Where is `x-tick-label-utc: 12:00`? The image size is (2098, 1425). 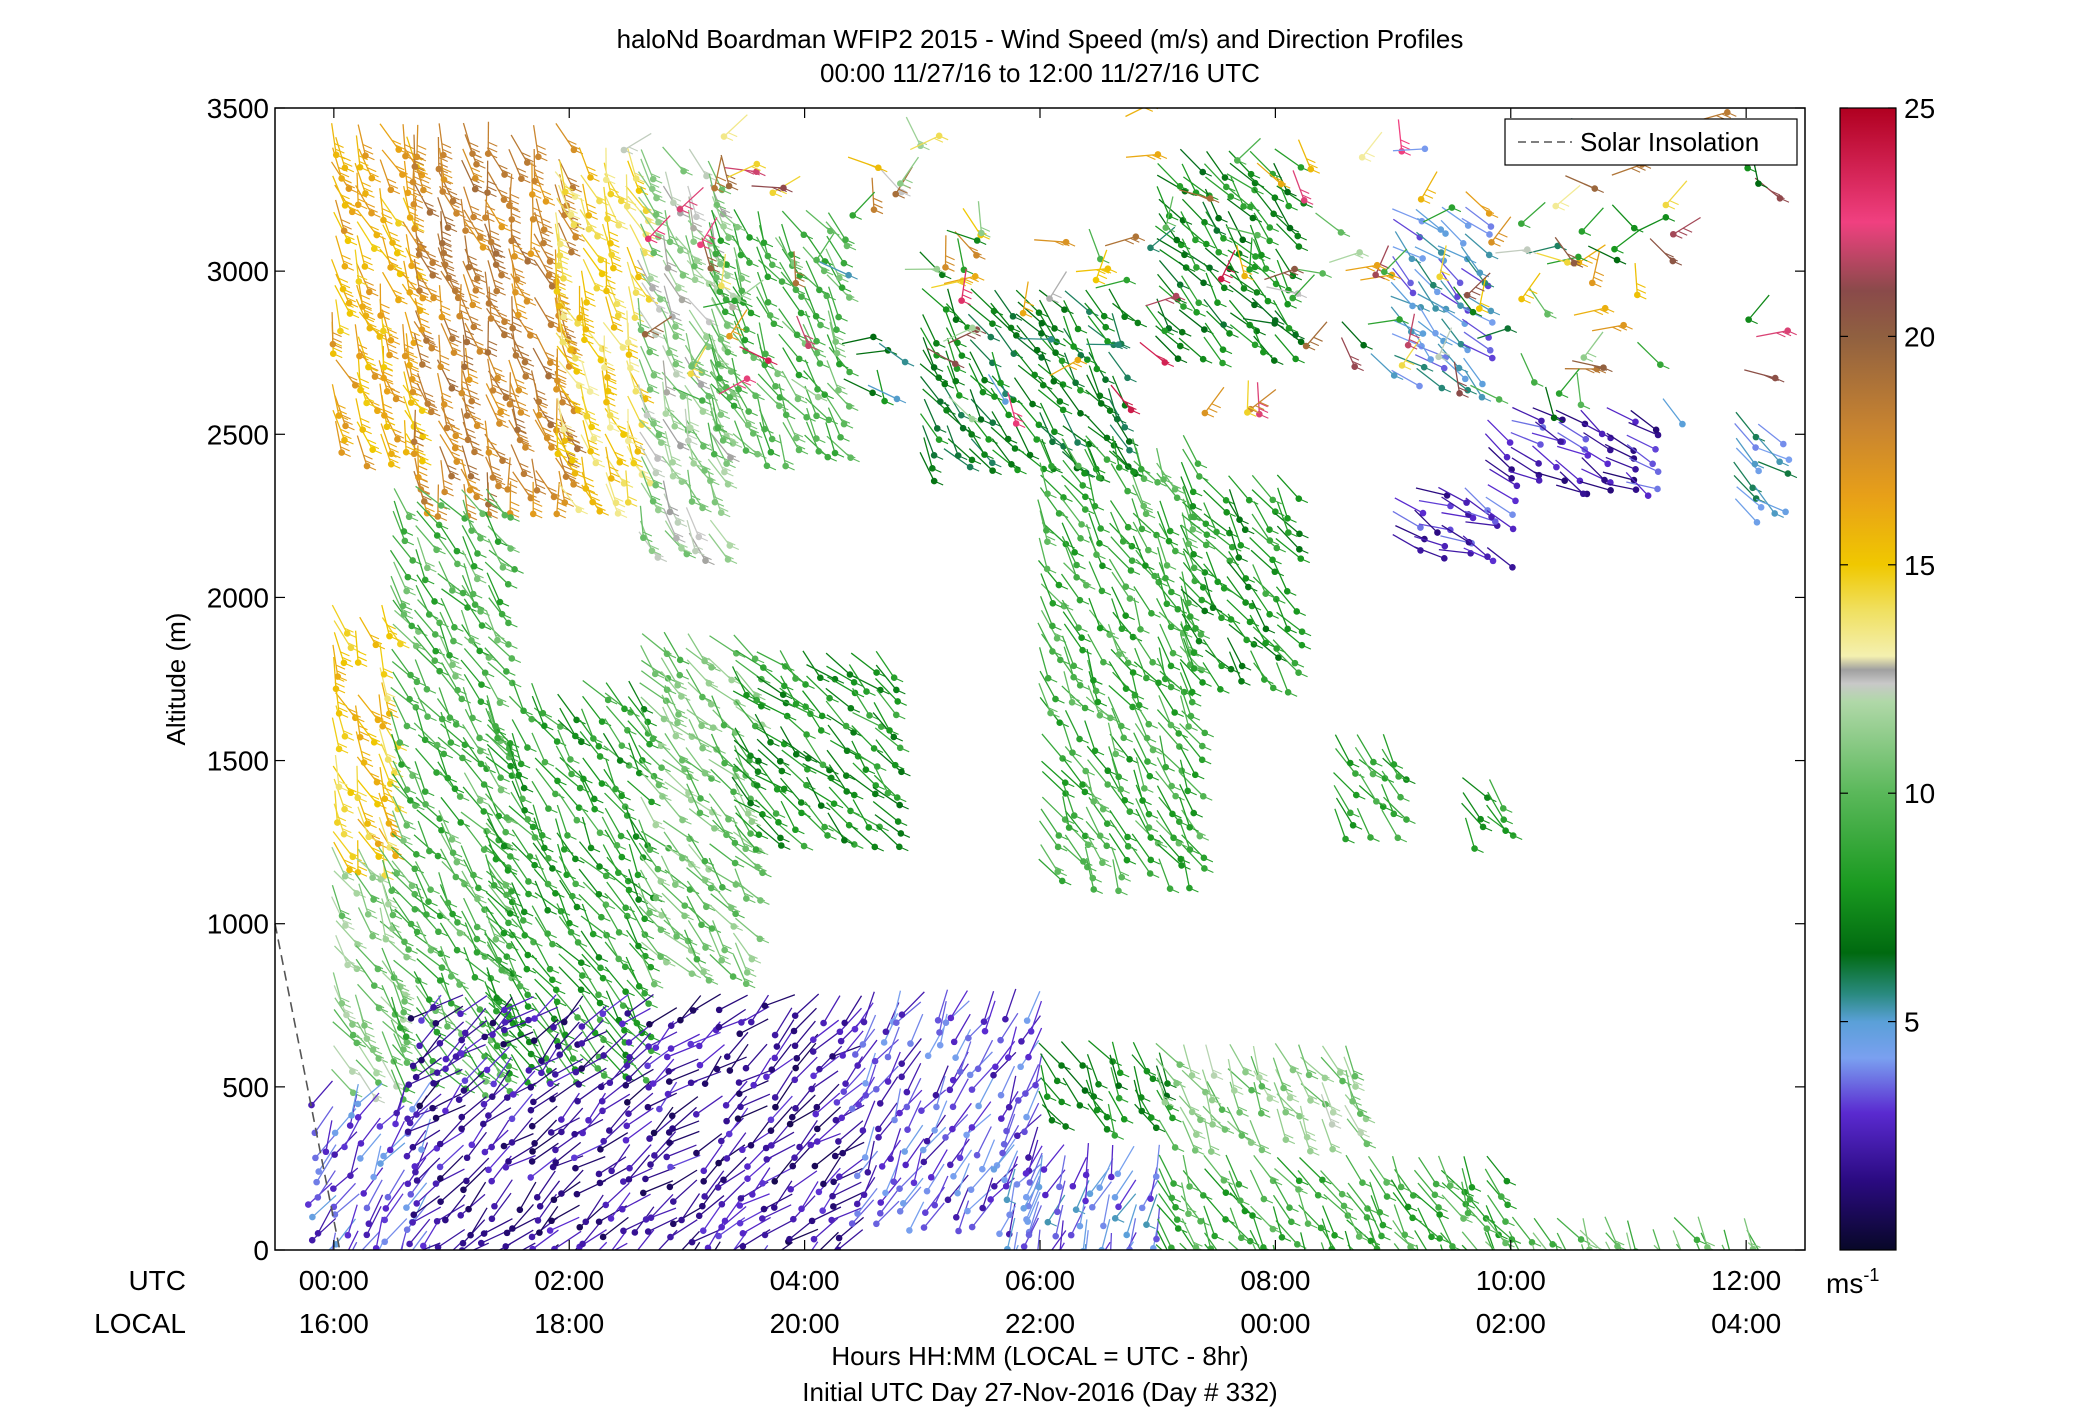 x-tick-label-utc: 12:00 is located at coordinates (1746, 1280).